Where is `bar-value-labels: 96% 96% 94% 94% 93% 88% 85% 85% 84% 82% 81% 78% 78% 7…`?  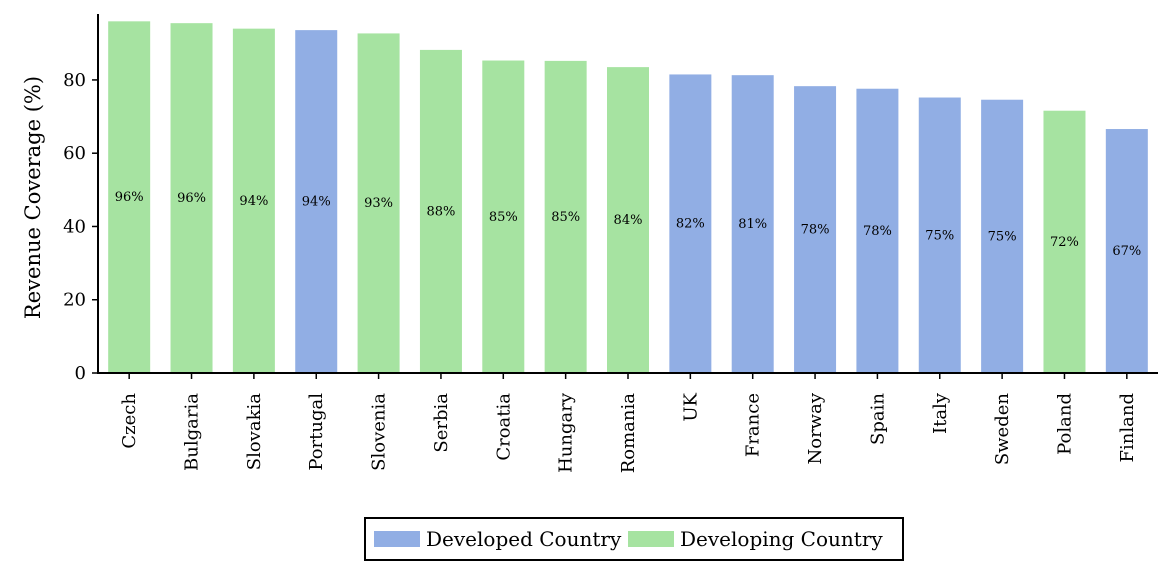 bar-value-labels: 96% 96% 94% 94% 93% 88% 85% 85% 84% 82% 81% 78% 78% 7… is located at coordinates (628, 224).